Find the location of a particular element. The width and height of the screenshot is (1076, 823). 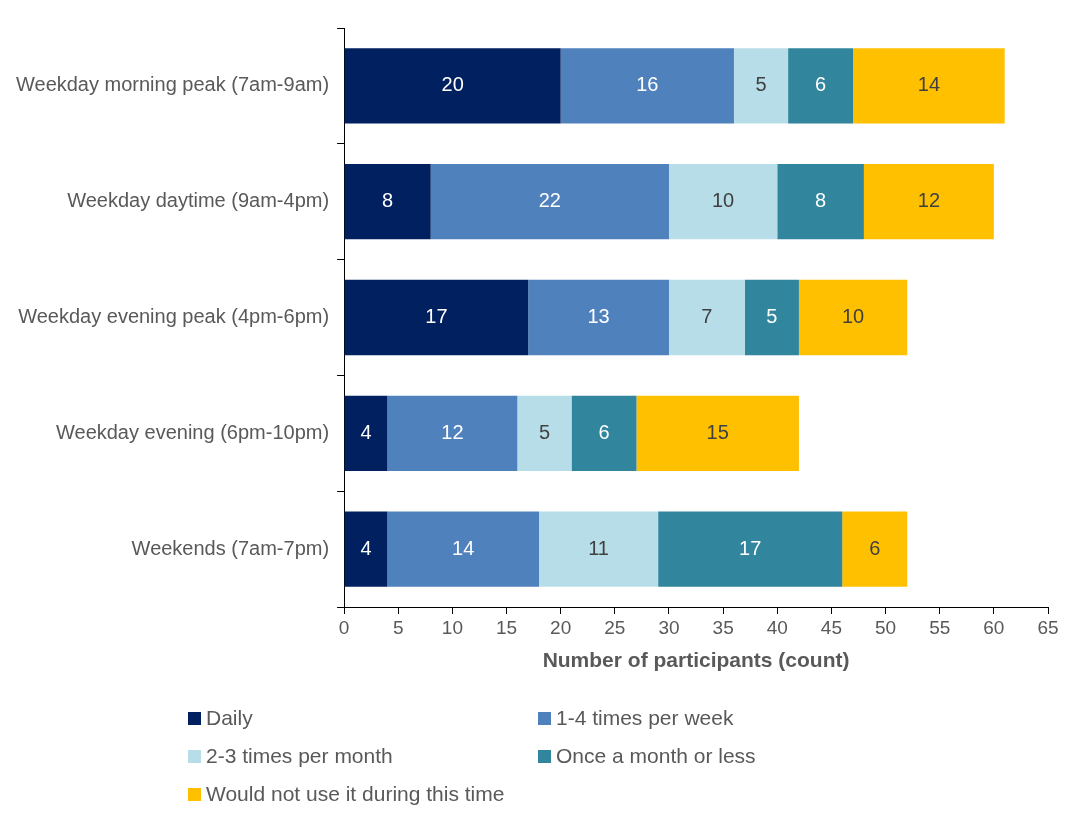

x-tick-label: 10 is located at coordinates (452, 627).